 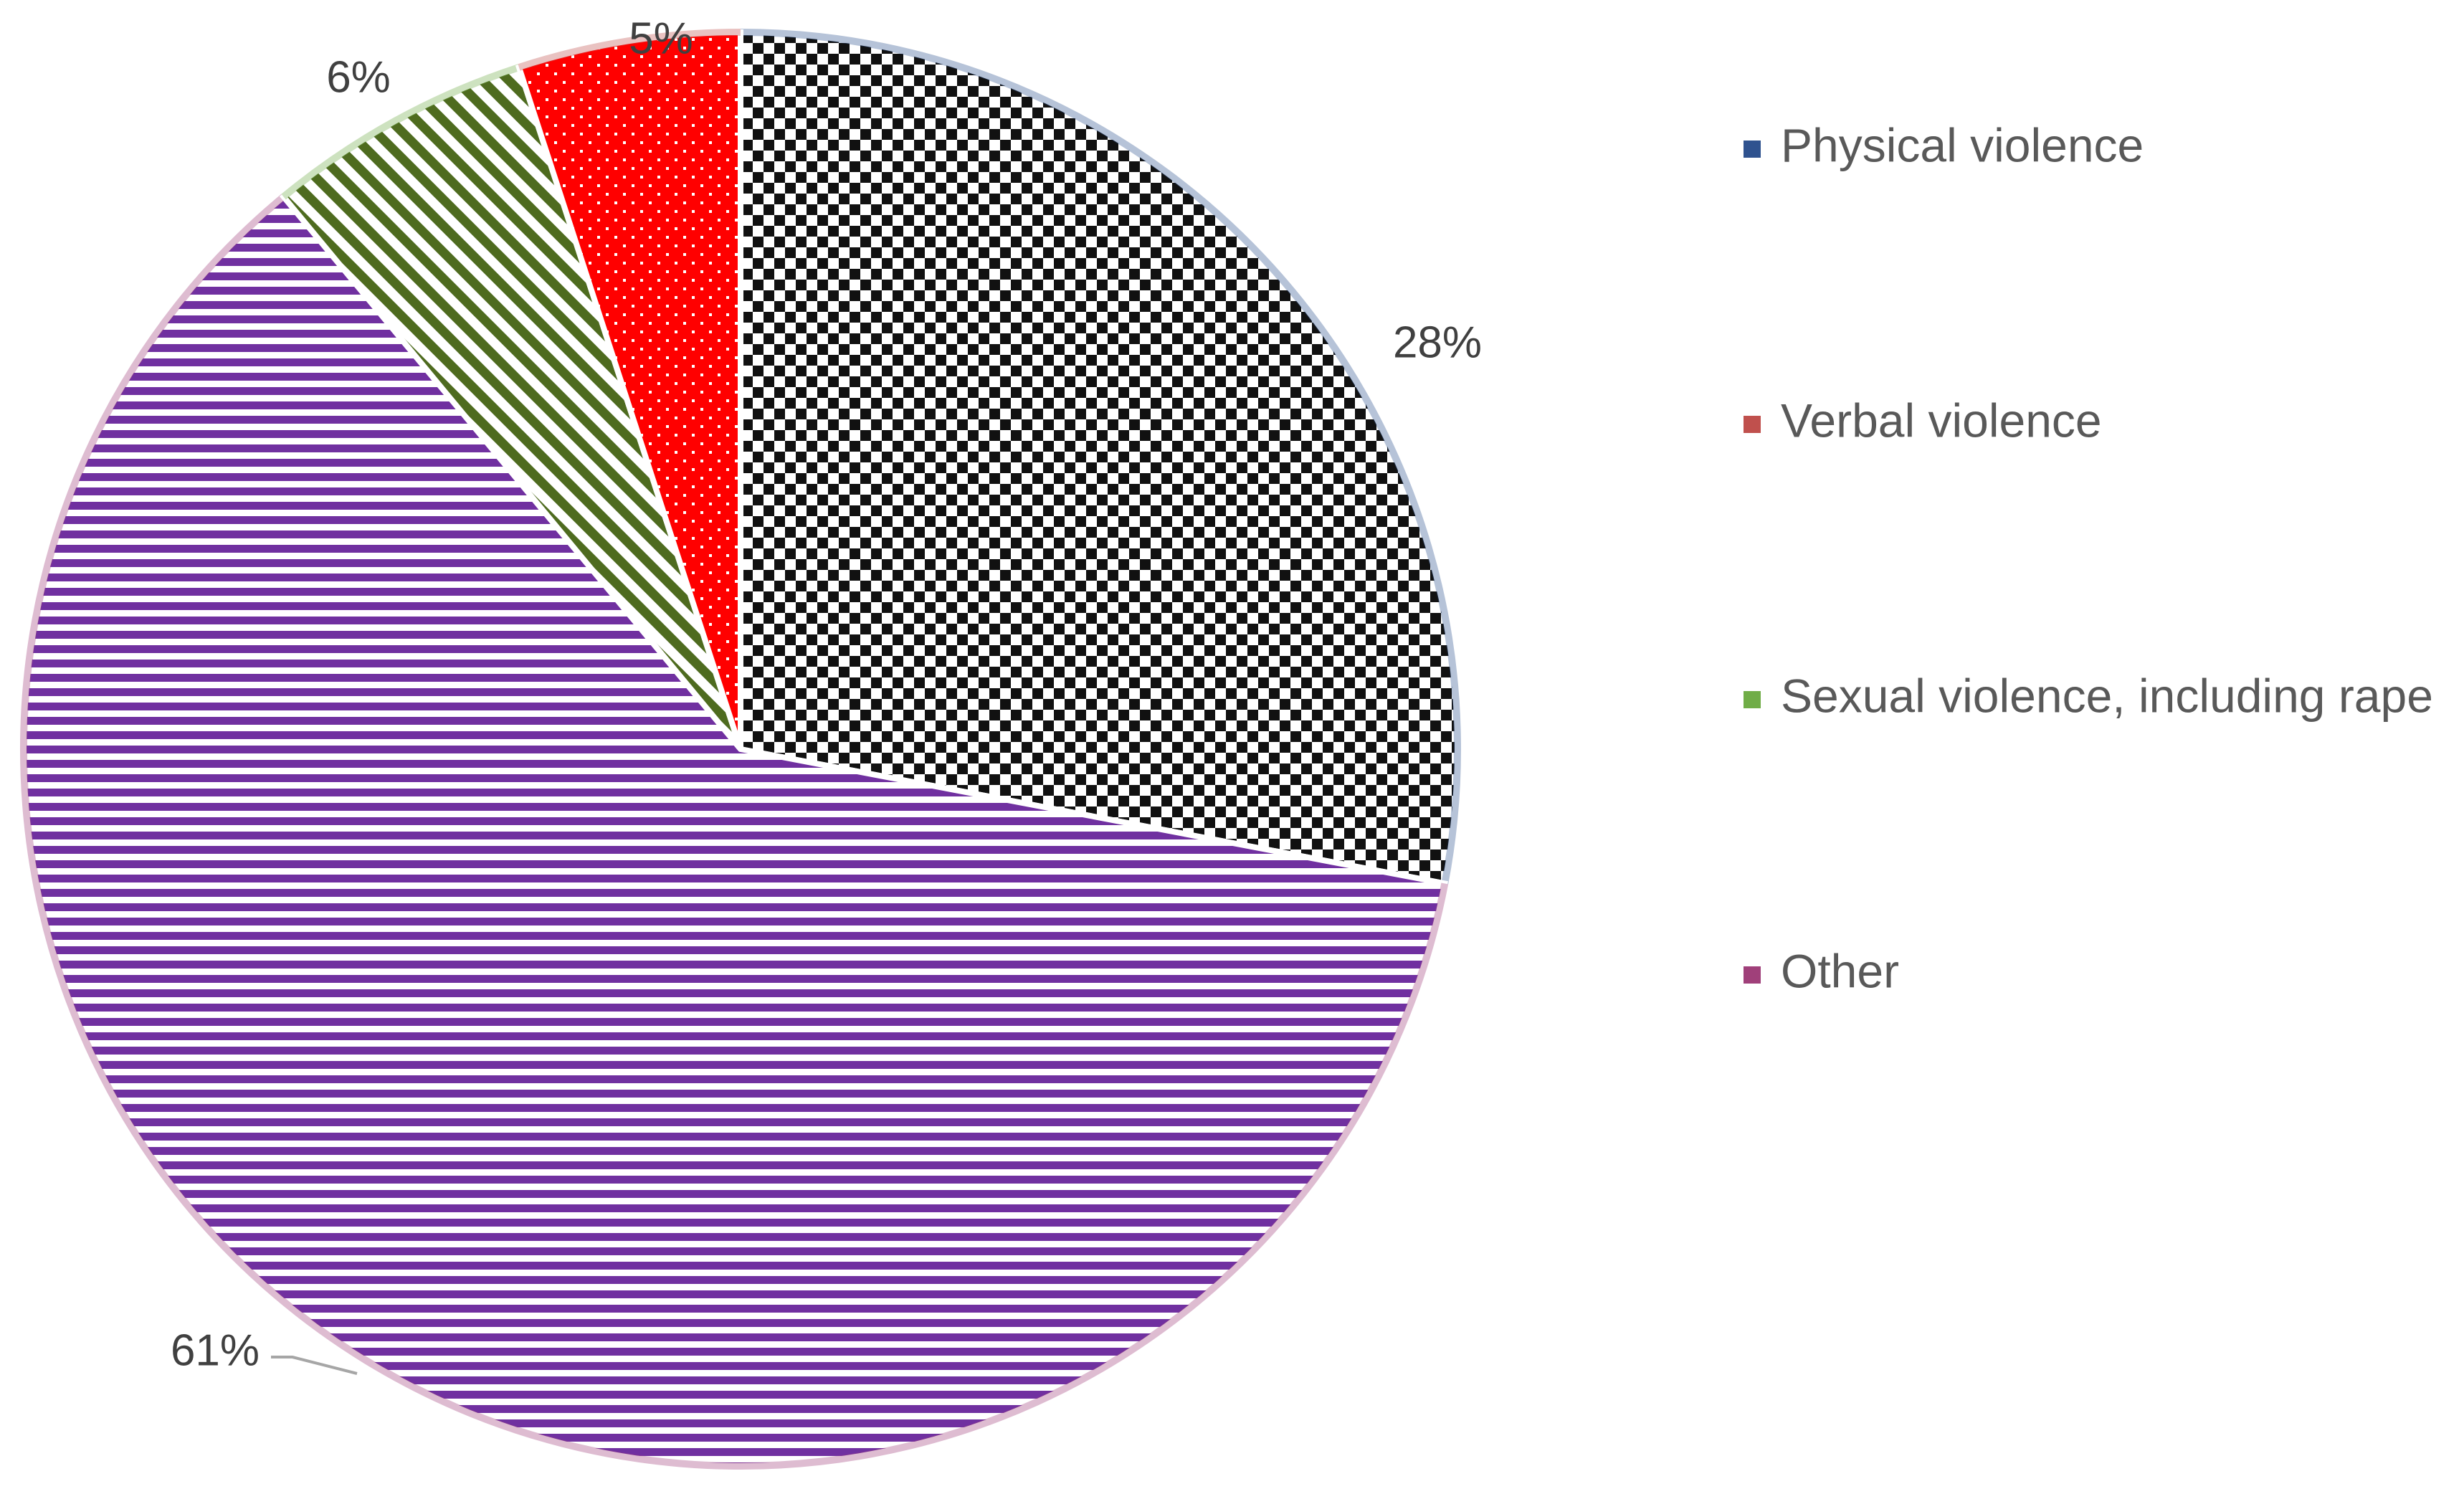 I want to click on leader-lines, so click(x=314, y=1365).